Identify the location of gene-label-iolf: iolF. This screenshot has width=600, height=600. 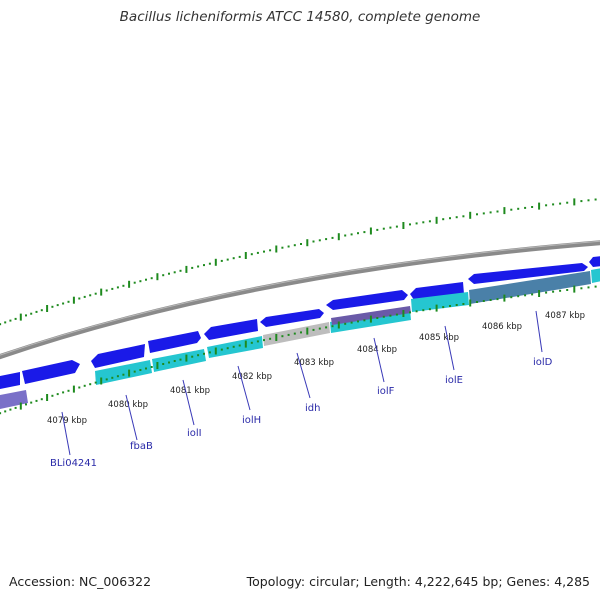
(386, 391).